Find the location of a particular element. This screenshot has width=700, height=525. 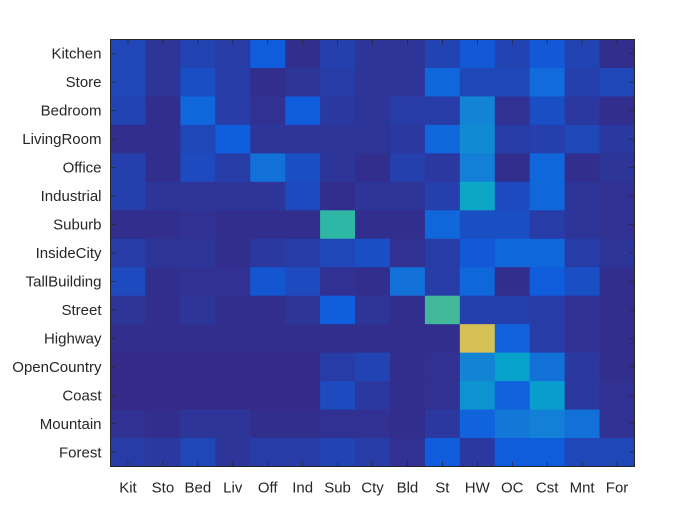

heatmap-cell-Industrial-Kit is located at coordinates (128, 196).